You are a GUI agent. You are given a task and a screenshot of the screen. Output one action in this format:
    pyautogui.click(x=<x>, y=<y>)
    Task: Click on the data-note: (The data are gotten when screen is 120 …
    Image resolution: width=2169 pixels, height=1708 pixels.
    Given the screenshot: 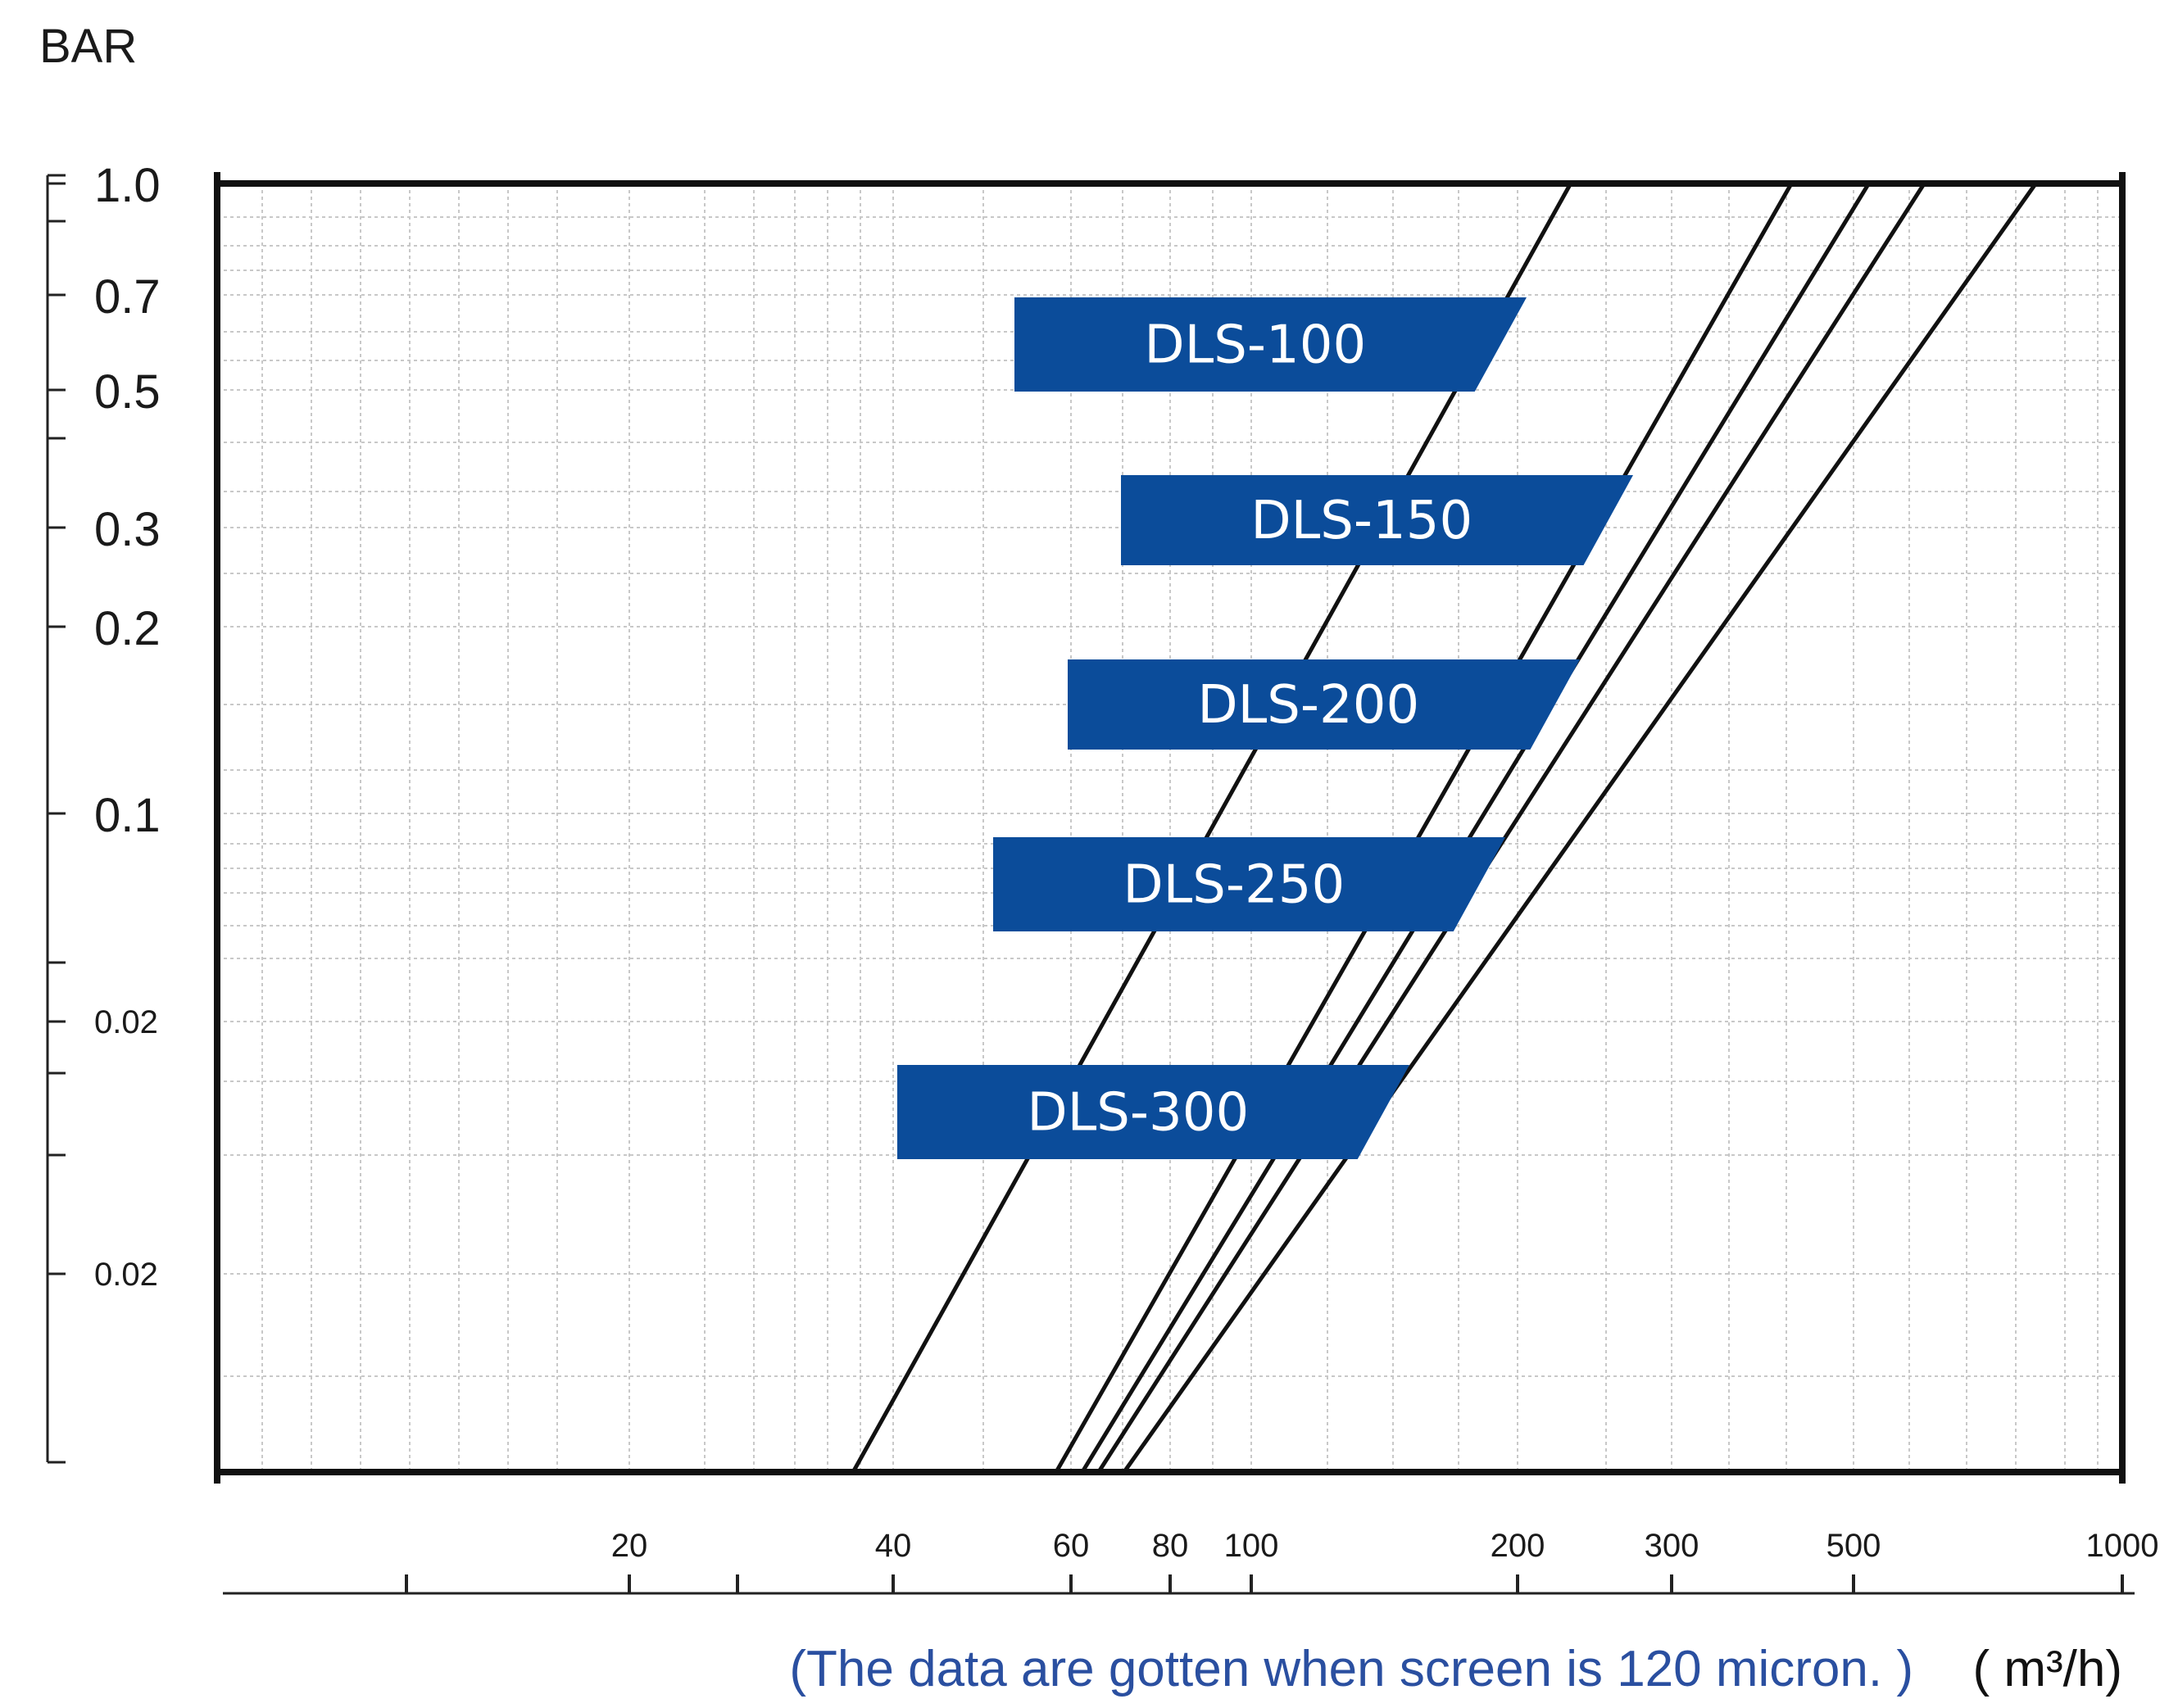 What is the action you would take?
    pyautogui.click(x=1351, y=1669)
    